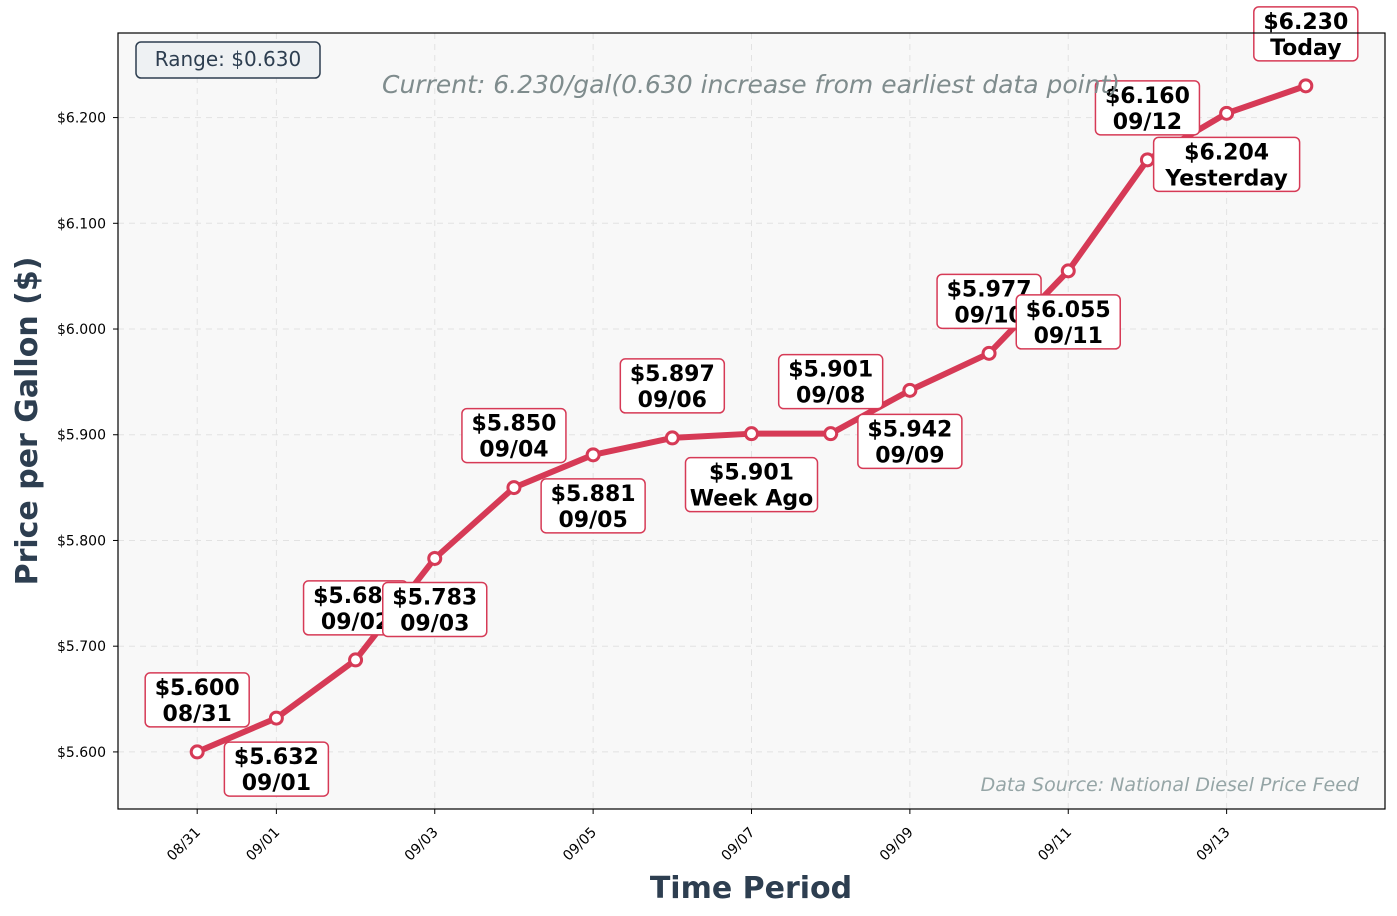 The width and height of the screenshot is (1397, 916). What do you see at coordinates (1226, 152) in the screenshot?
I see `annotation-price: $6.204` at bounding box center [1226, 152].